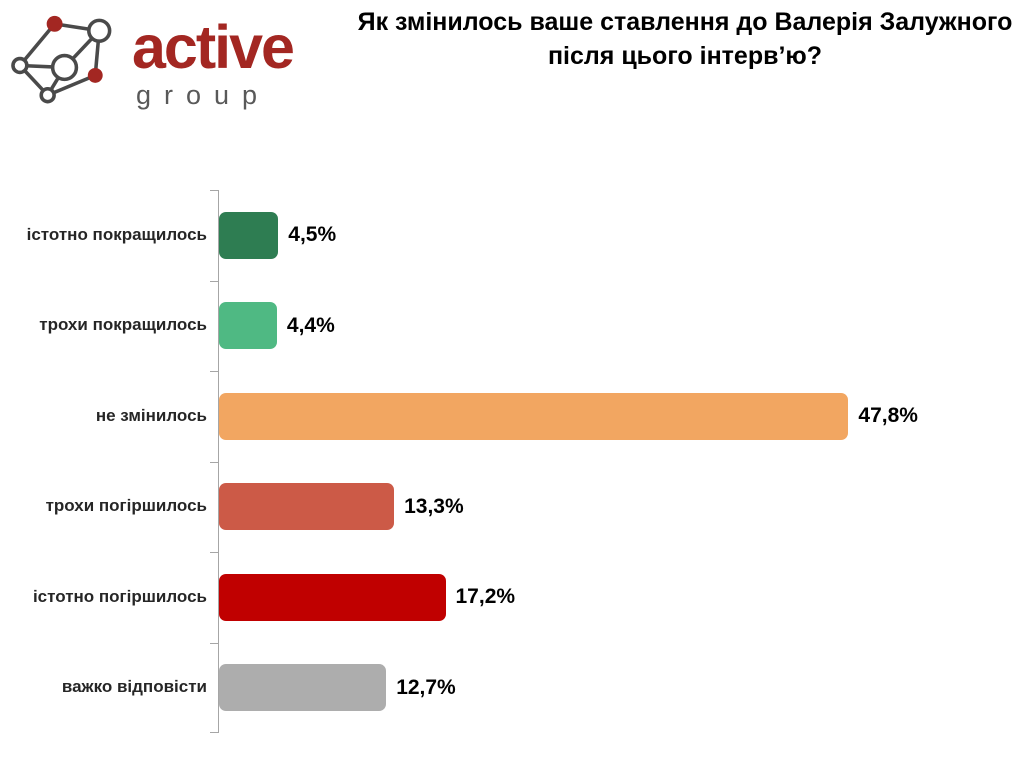  I want to click on bar-wrap: 4,4%, so click(277, 326).